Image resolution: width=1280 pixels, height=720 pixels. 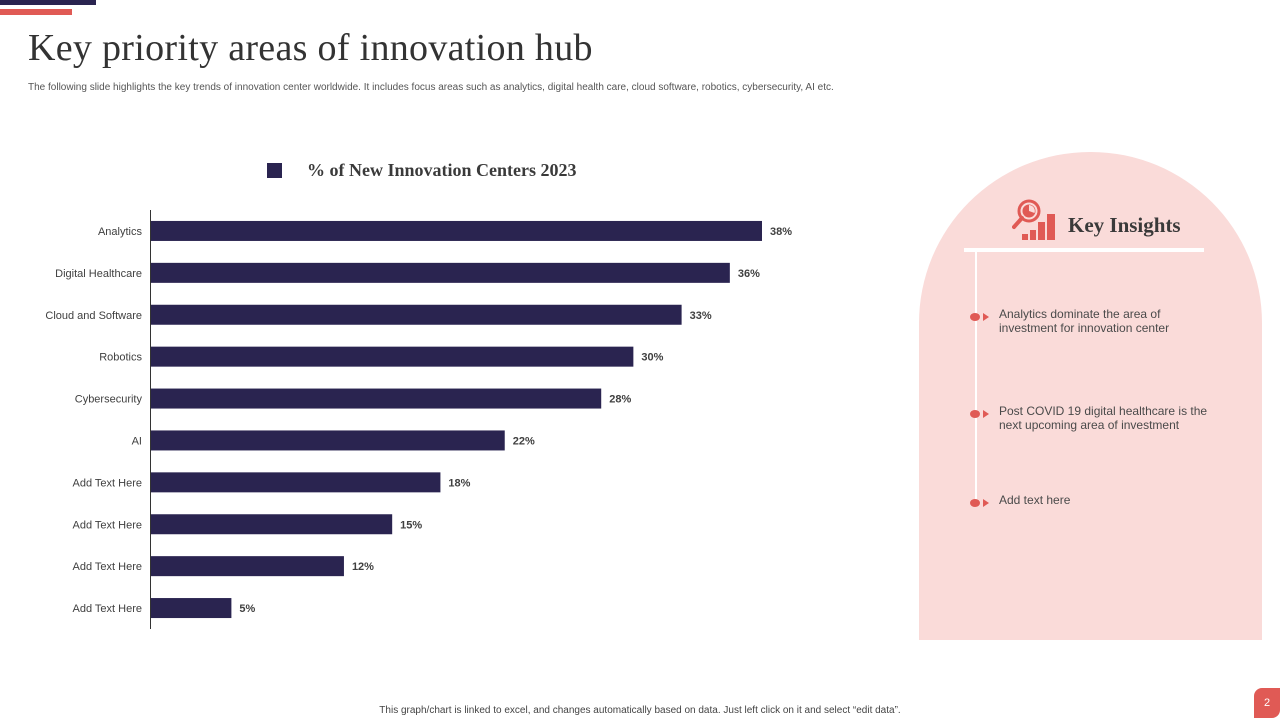 I want to click on data-label: 22%, so click(x=524, y=441).